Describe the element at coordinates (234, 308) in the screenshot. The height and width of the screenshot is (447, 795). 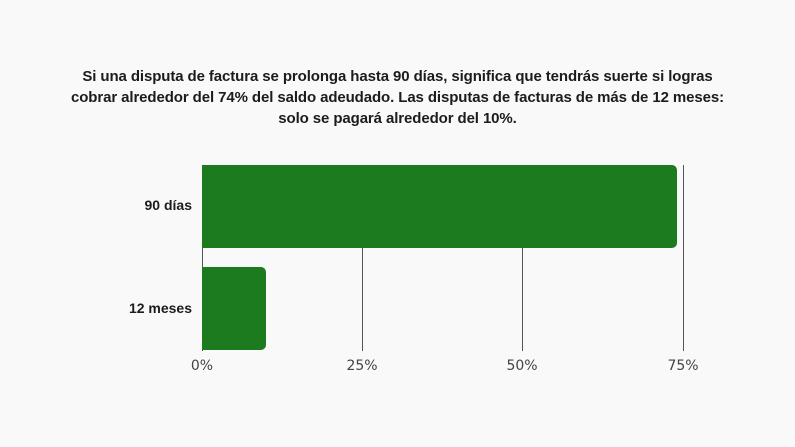
I see `bar-12-meses` at that location.